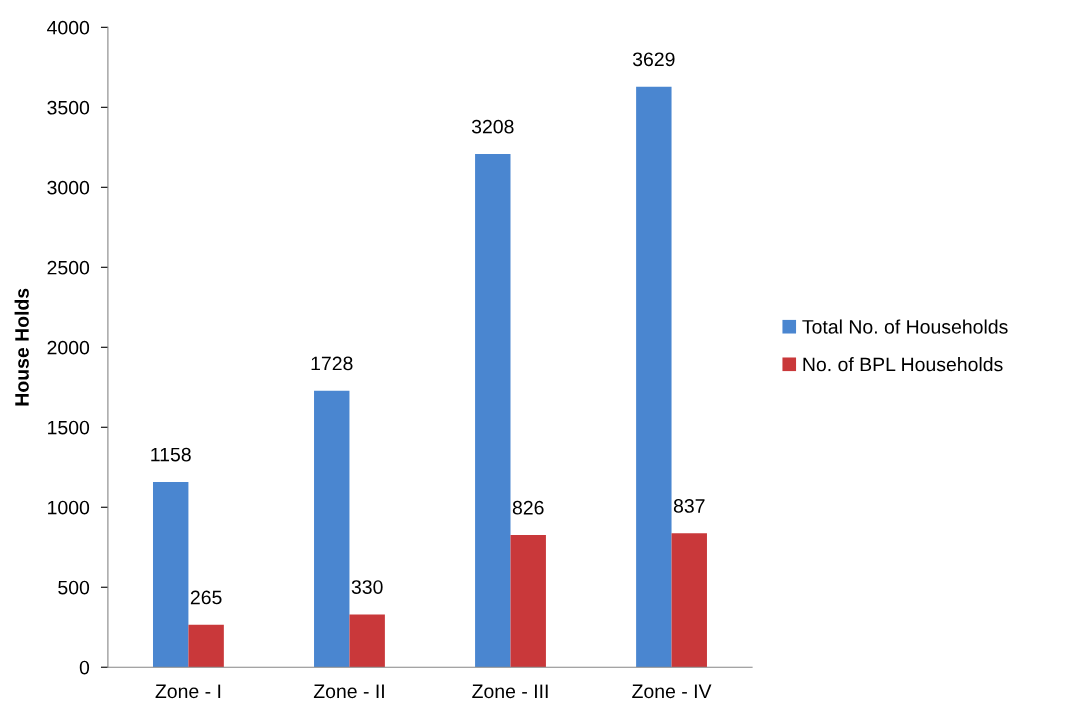 This screenshot has height=719, width=1079. What do you see at coordinates (510, 691) in the screenshot?
I see `x-tick-label: Zone - III` at bounding box center [510, 691].